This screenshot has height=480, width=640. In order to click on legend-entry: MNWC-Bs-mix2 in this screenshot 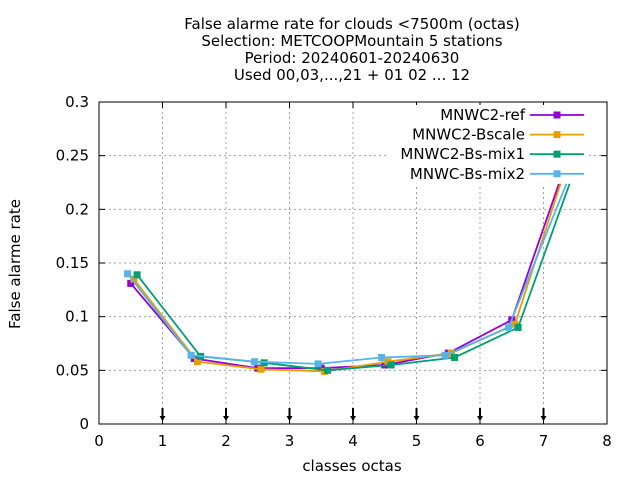, I will do `click(486, 173)`.